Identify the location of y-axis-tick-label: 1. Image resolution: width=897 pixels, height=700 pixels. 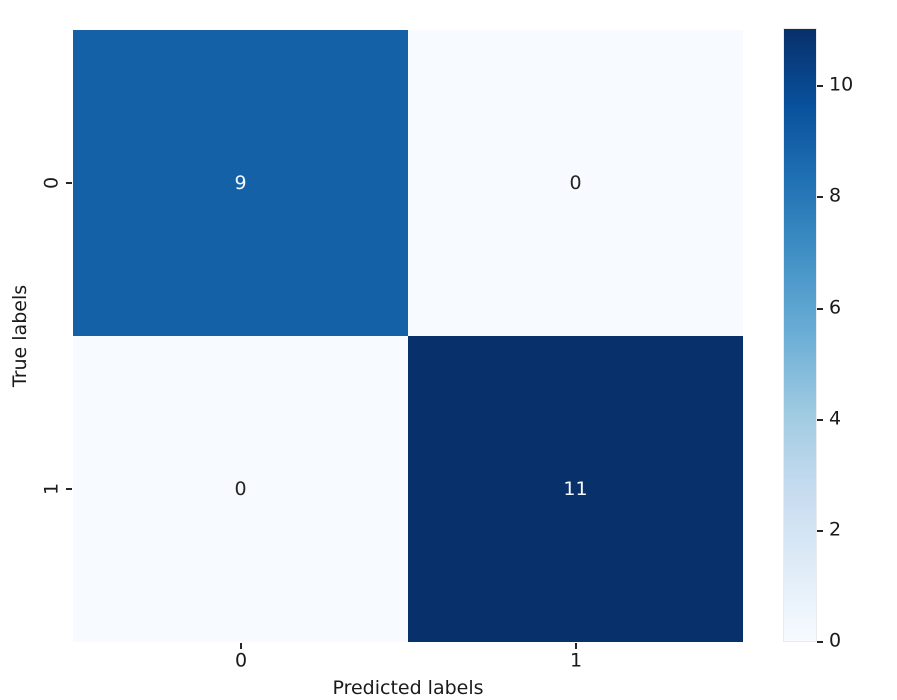
(51, 489).